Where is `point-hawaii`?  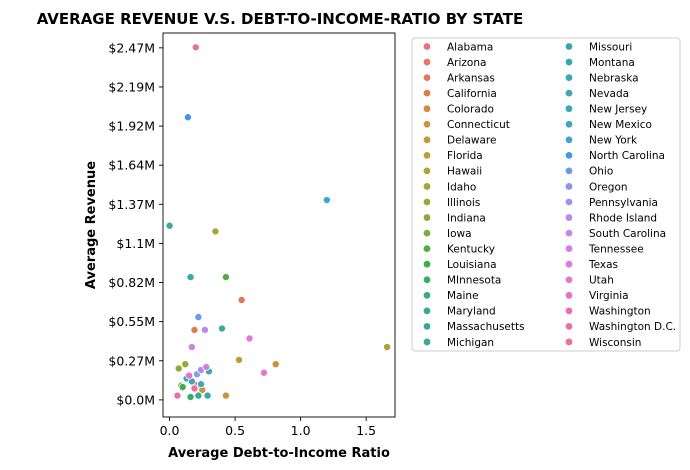
point-hawaii is located at coordinates (387, 347).